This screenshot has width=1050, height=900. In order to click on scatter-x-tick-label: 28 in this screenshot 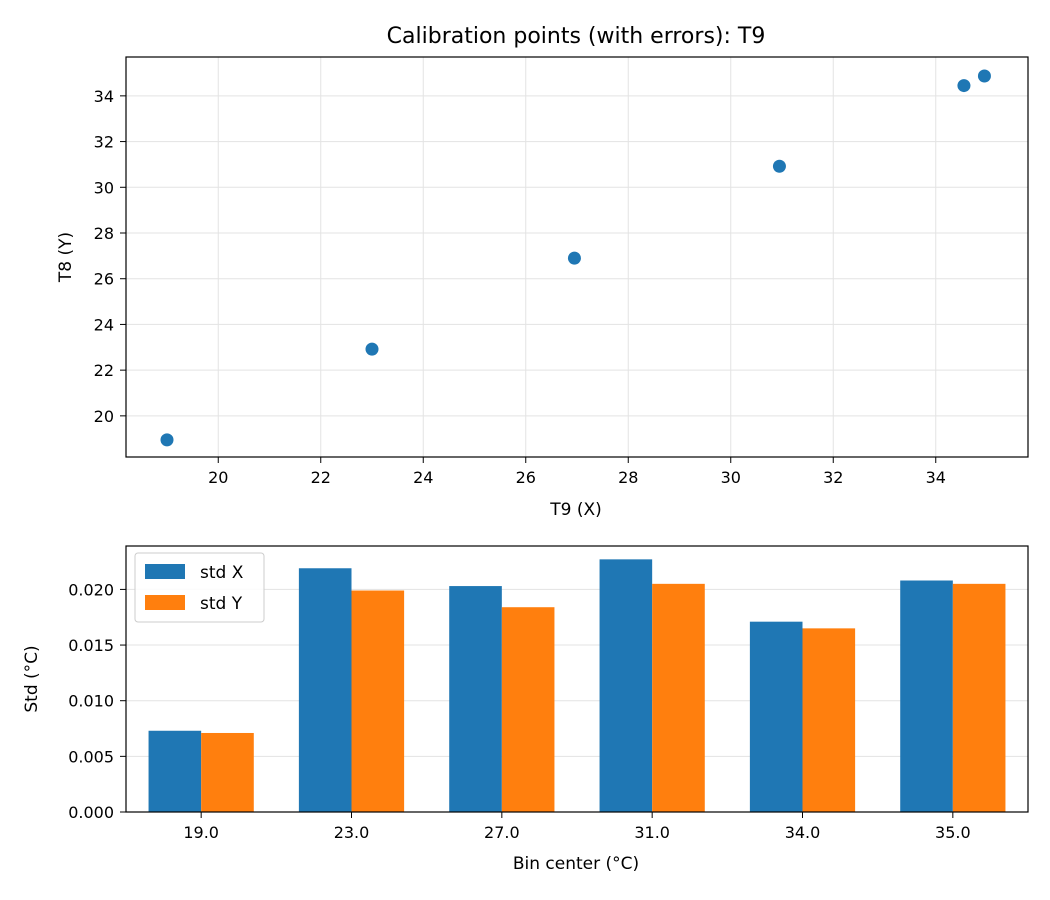, I will do `click(628, 477)`.